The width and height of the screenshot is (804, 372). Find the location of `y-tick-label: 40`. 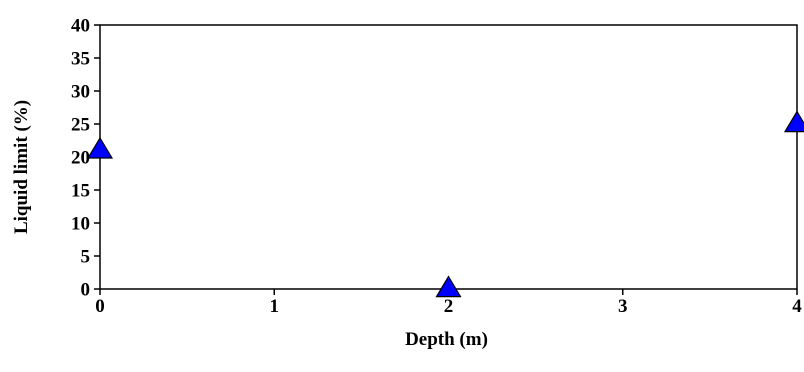

y-tick-label: 40 is located at coordinates (80, 26).